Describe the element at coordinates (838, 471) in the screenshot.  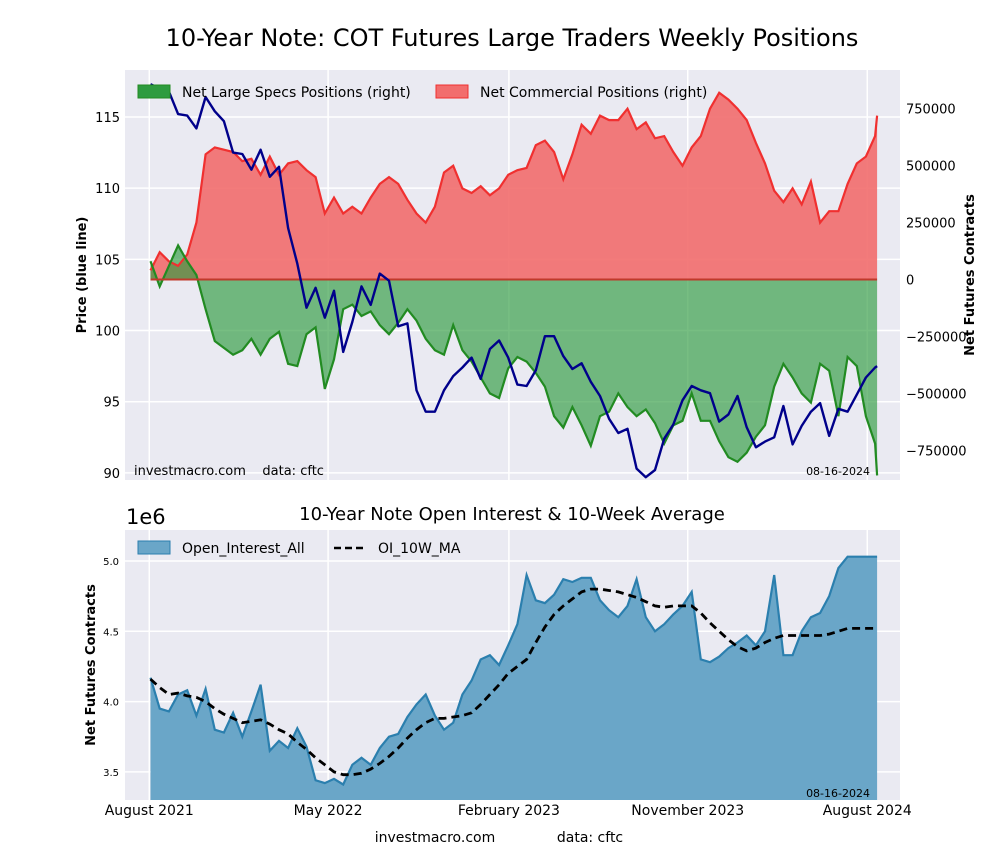
I see `top-date-stamp: 08-16-2024` at that location.